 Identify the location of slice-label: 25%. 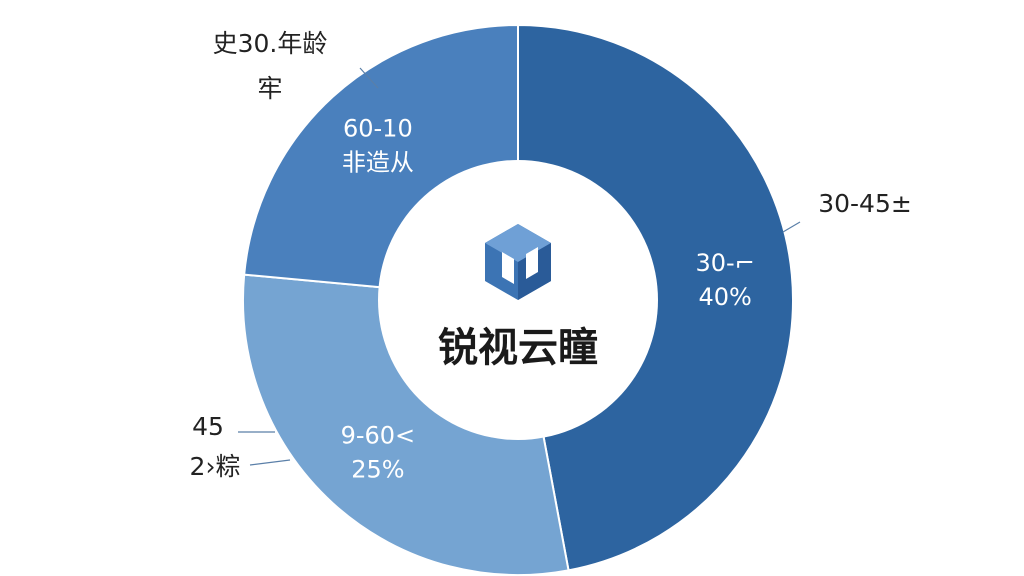
(377, 470).